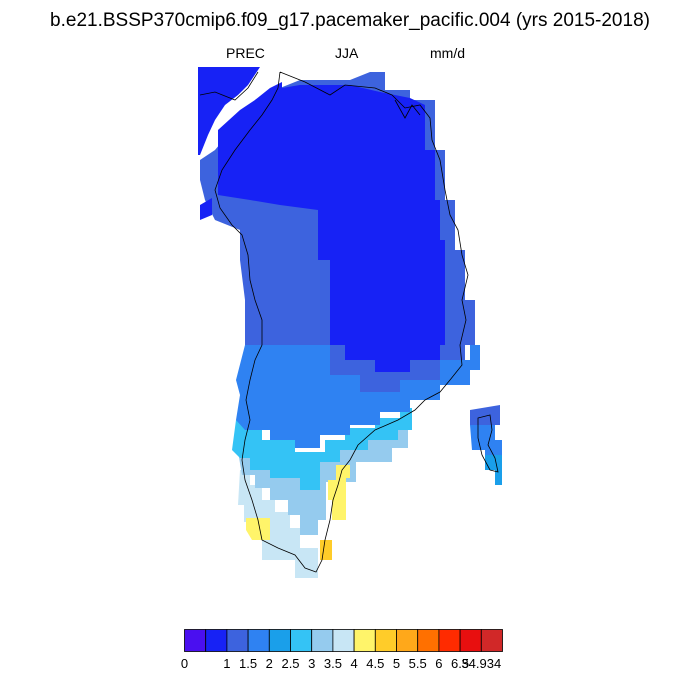 This screenshot has width=700, height=700. Describe the element at coordinates (417, 663) in the screenshot. I see `colorbar-tick-label: 5.5` at that location.